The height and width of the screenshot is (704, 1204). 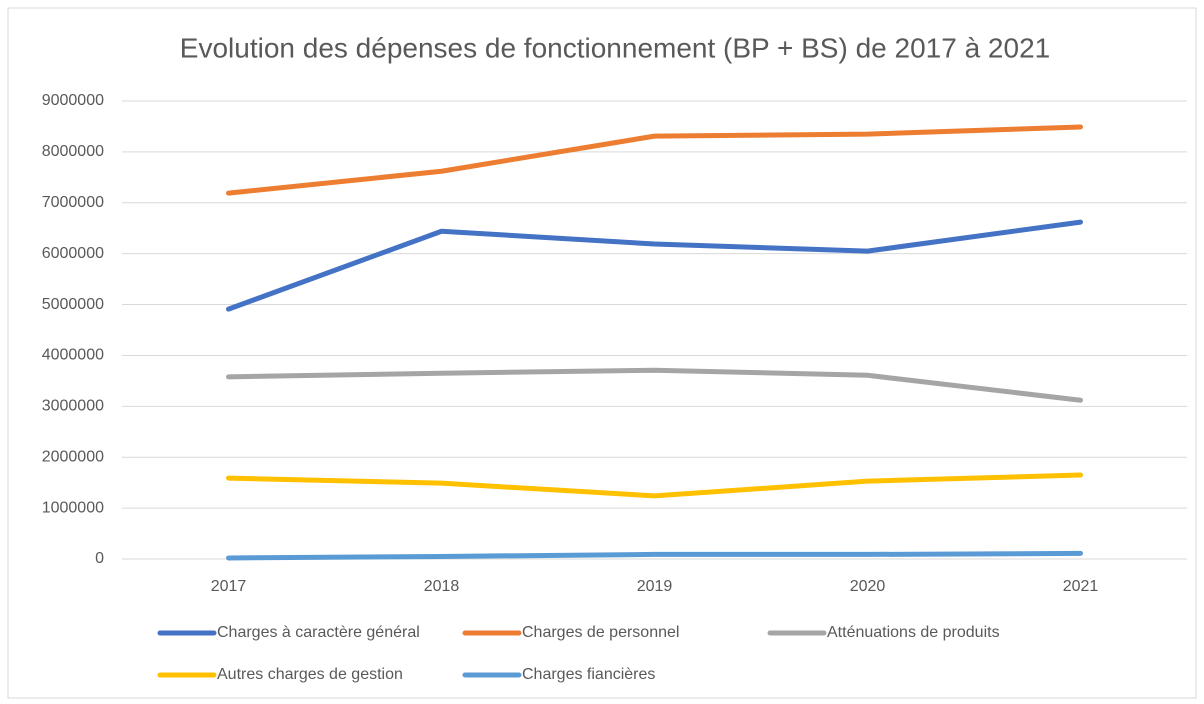 What do you see at coordinates (73, 253) in the screenshot?
I see `y-tick-label: 6000000` at bounding box center [73, 253].